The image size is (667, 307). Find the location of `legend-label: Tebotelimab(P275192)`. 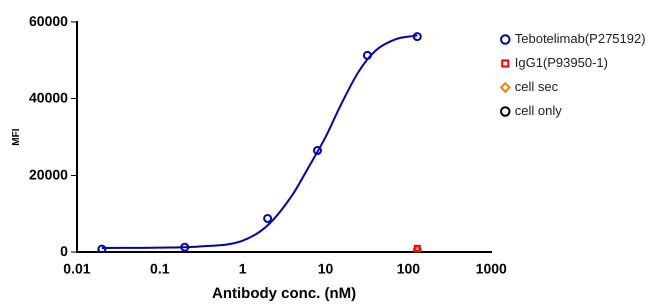

legend-label: Tebotelimab(P275192) is located at coordinates (580, 38).